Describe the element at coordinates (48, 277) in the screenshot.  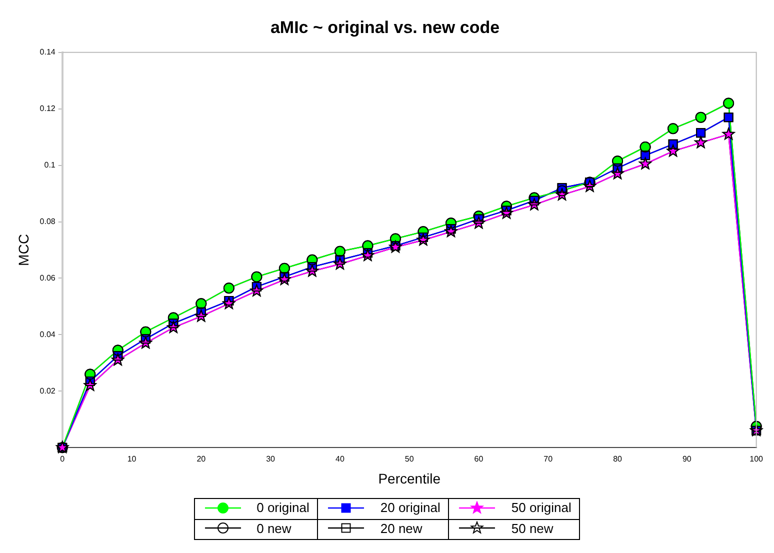
I see `y-tick-label: 0.06` at that location.